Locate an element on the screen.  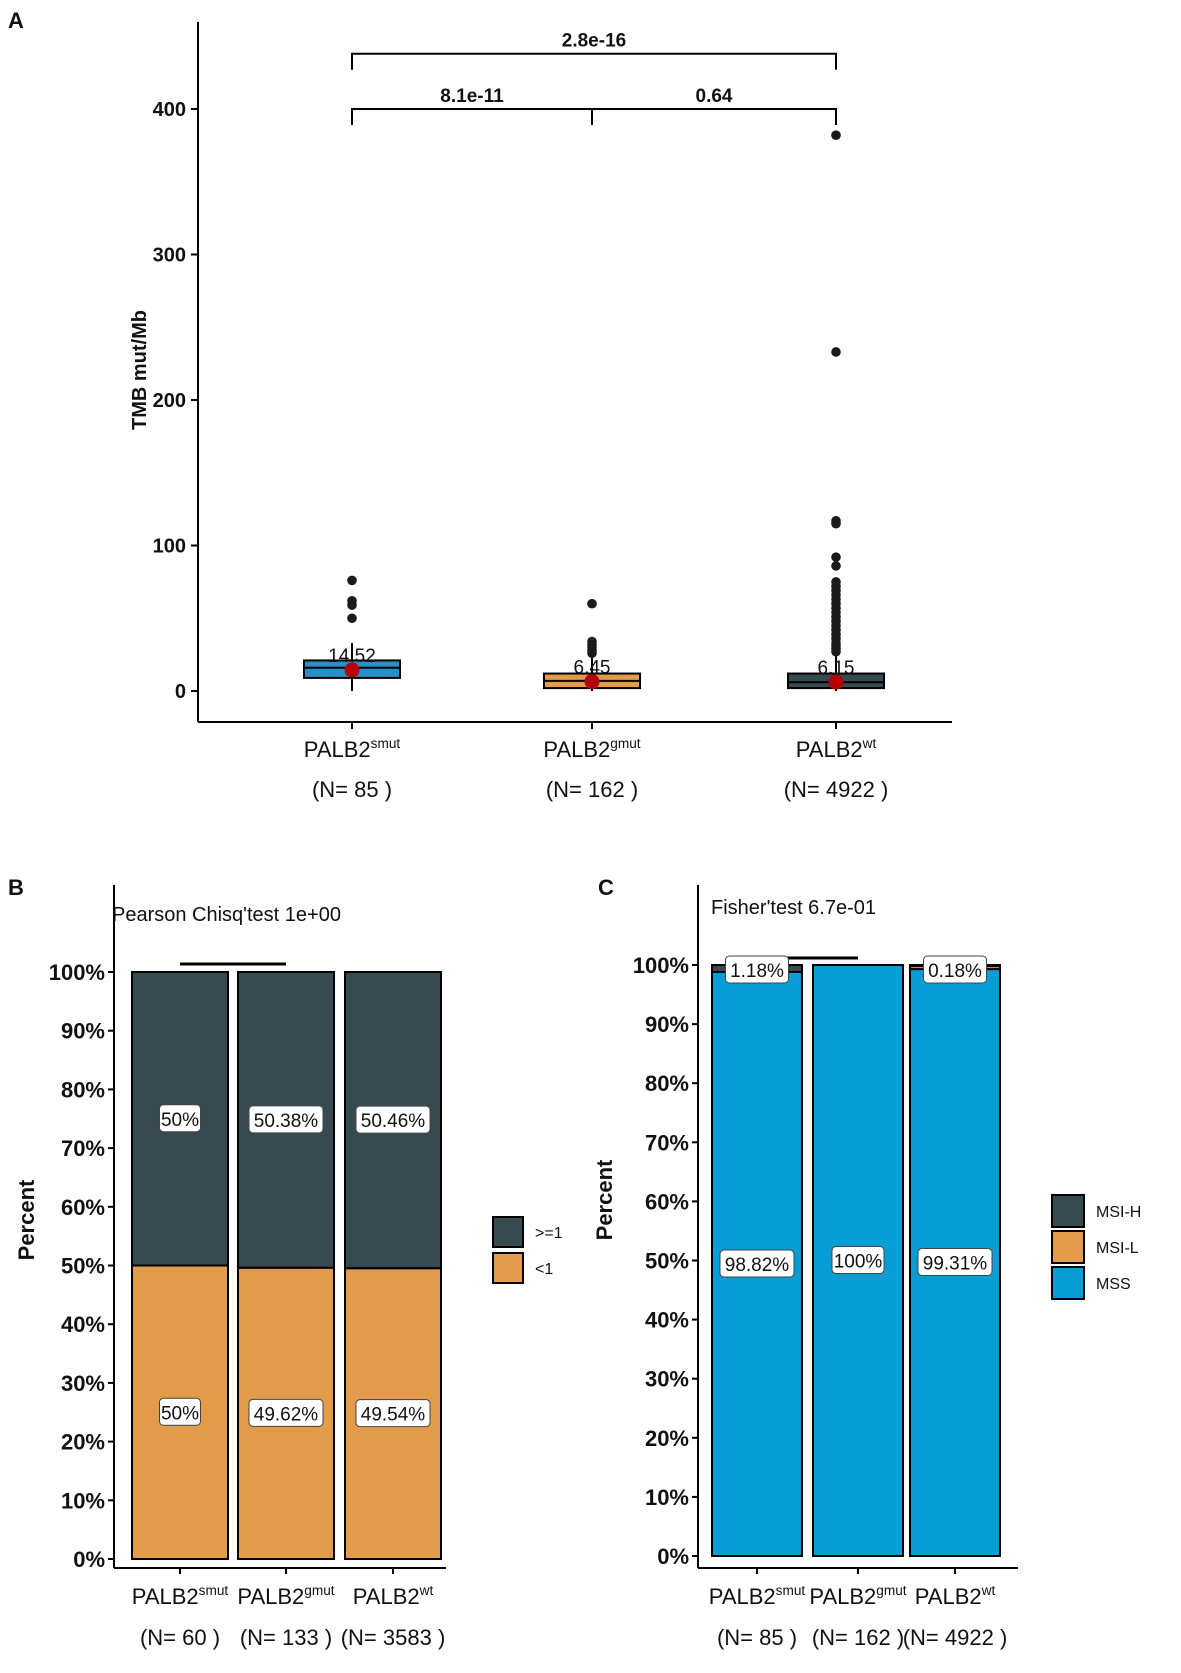
p-value-label: 0.64 is located at coordinates (714, 96).